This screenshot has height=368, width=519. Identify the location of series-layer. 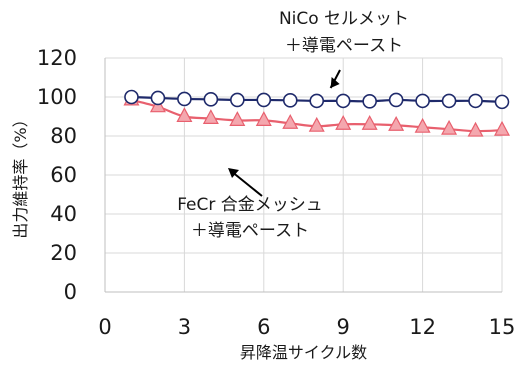
(317, 113).